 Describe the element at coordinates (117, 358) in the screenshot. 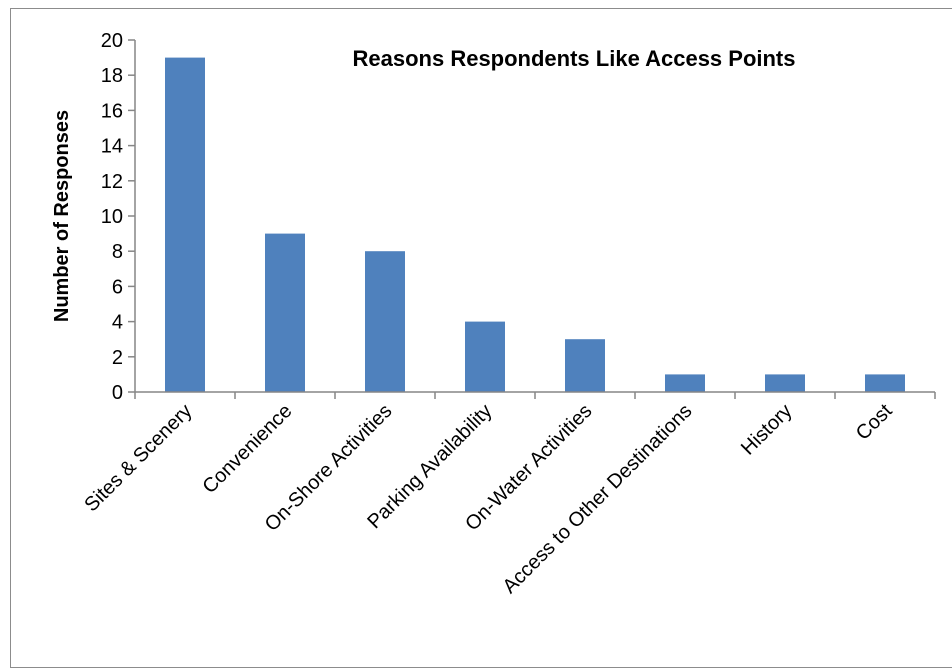

I see `y-tick-label: 2` at that location.